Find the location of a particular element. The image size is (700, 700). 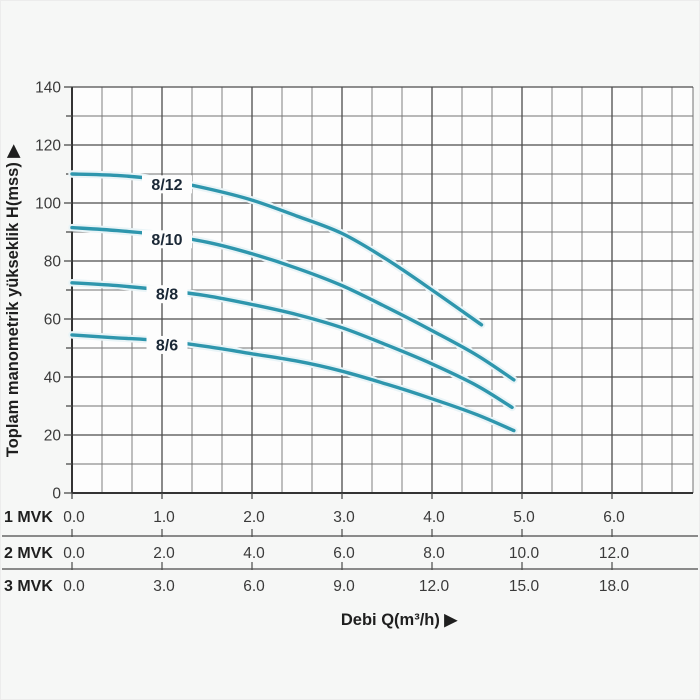

axis-row-value: 9.0 is located at coordinates (344, 586).